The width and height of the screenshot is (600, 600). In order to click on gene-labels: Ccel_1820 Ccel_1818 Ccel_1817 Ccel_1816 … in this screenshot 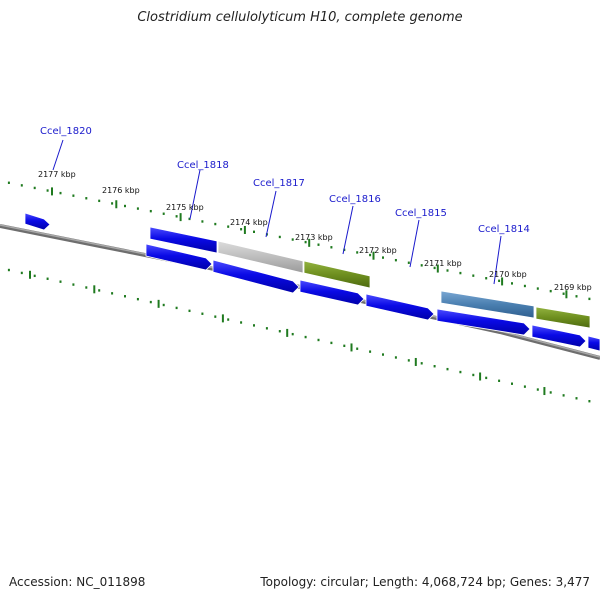, I will do `click(285, 180)`.